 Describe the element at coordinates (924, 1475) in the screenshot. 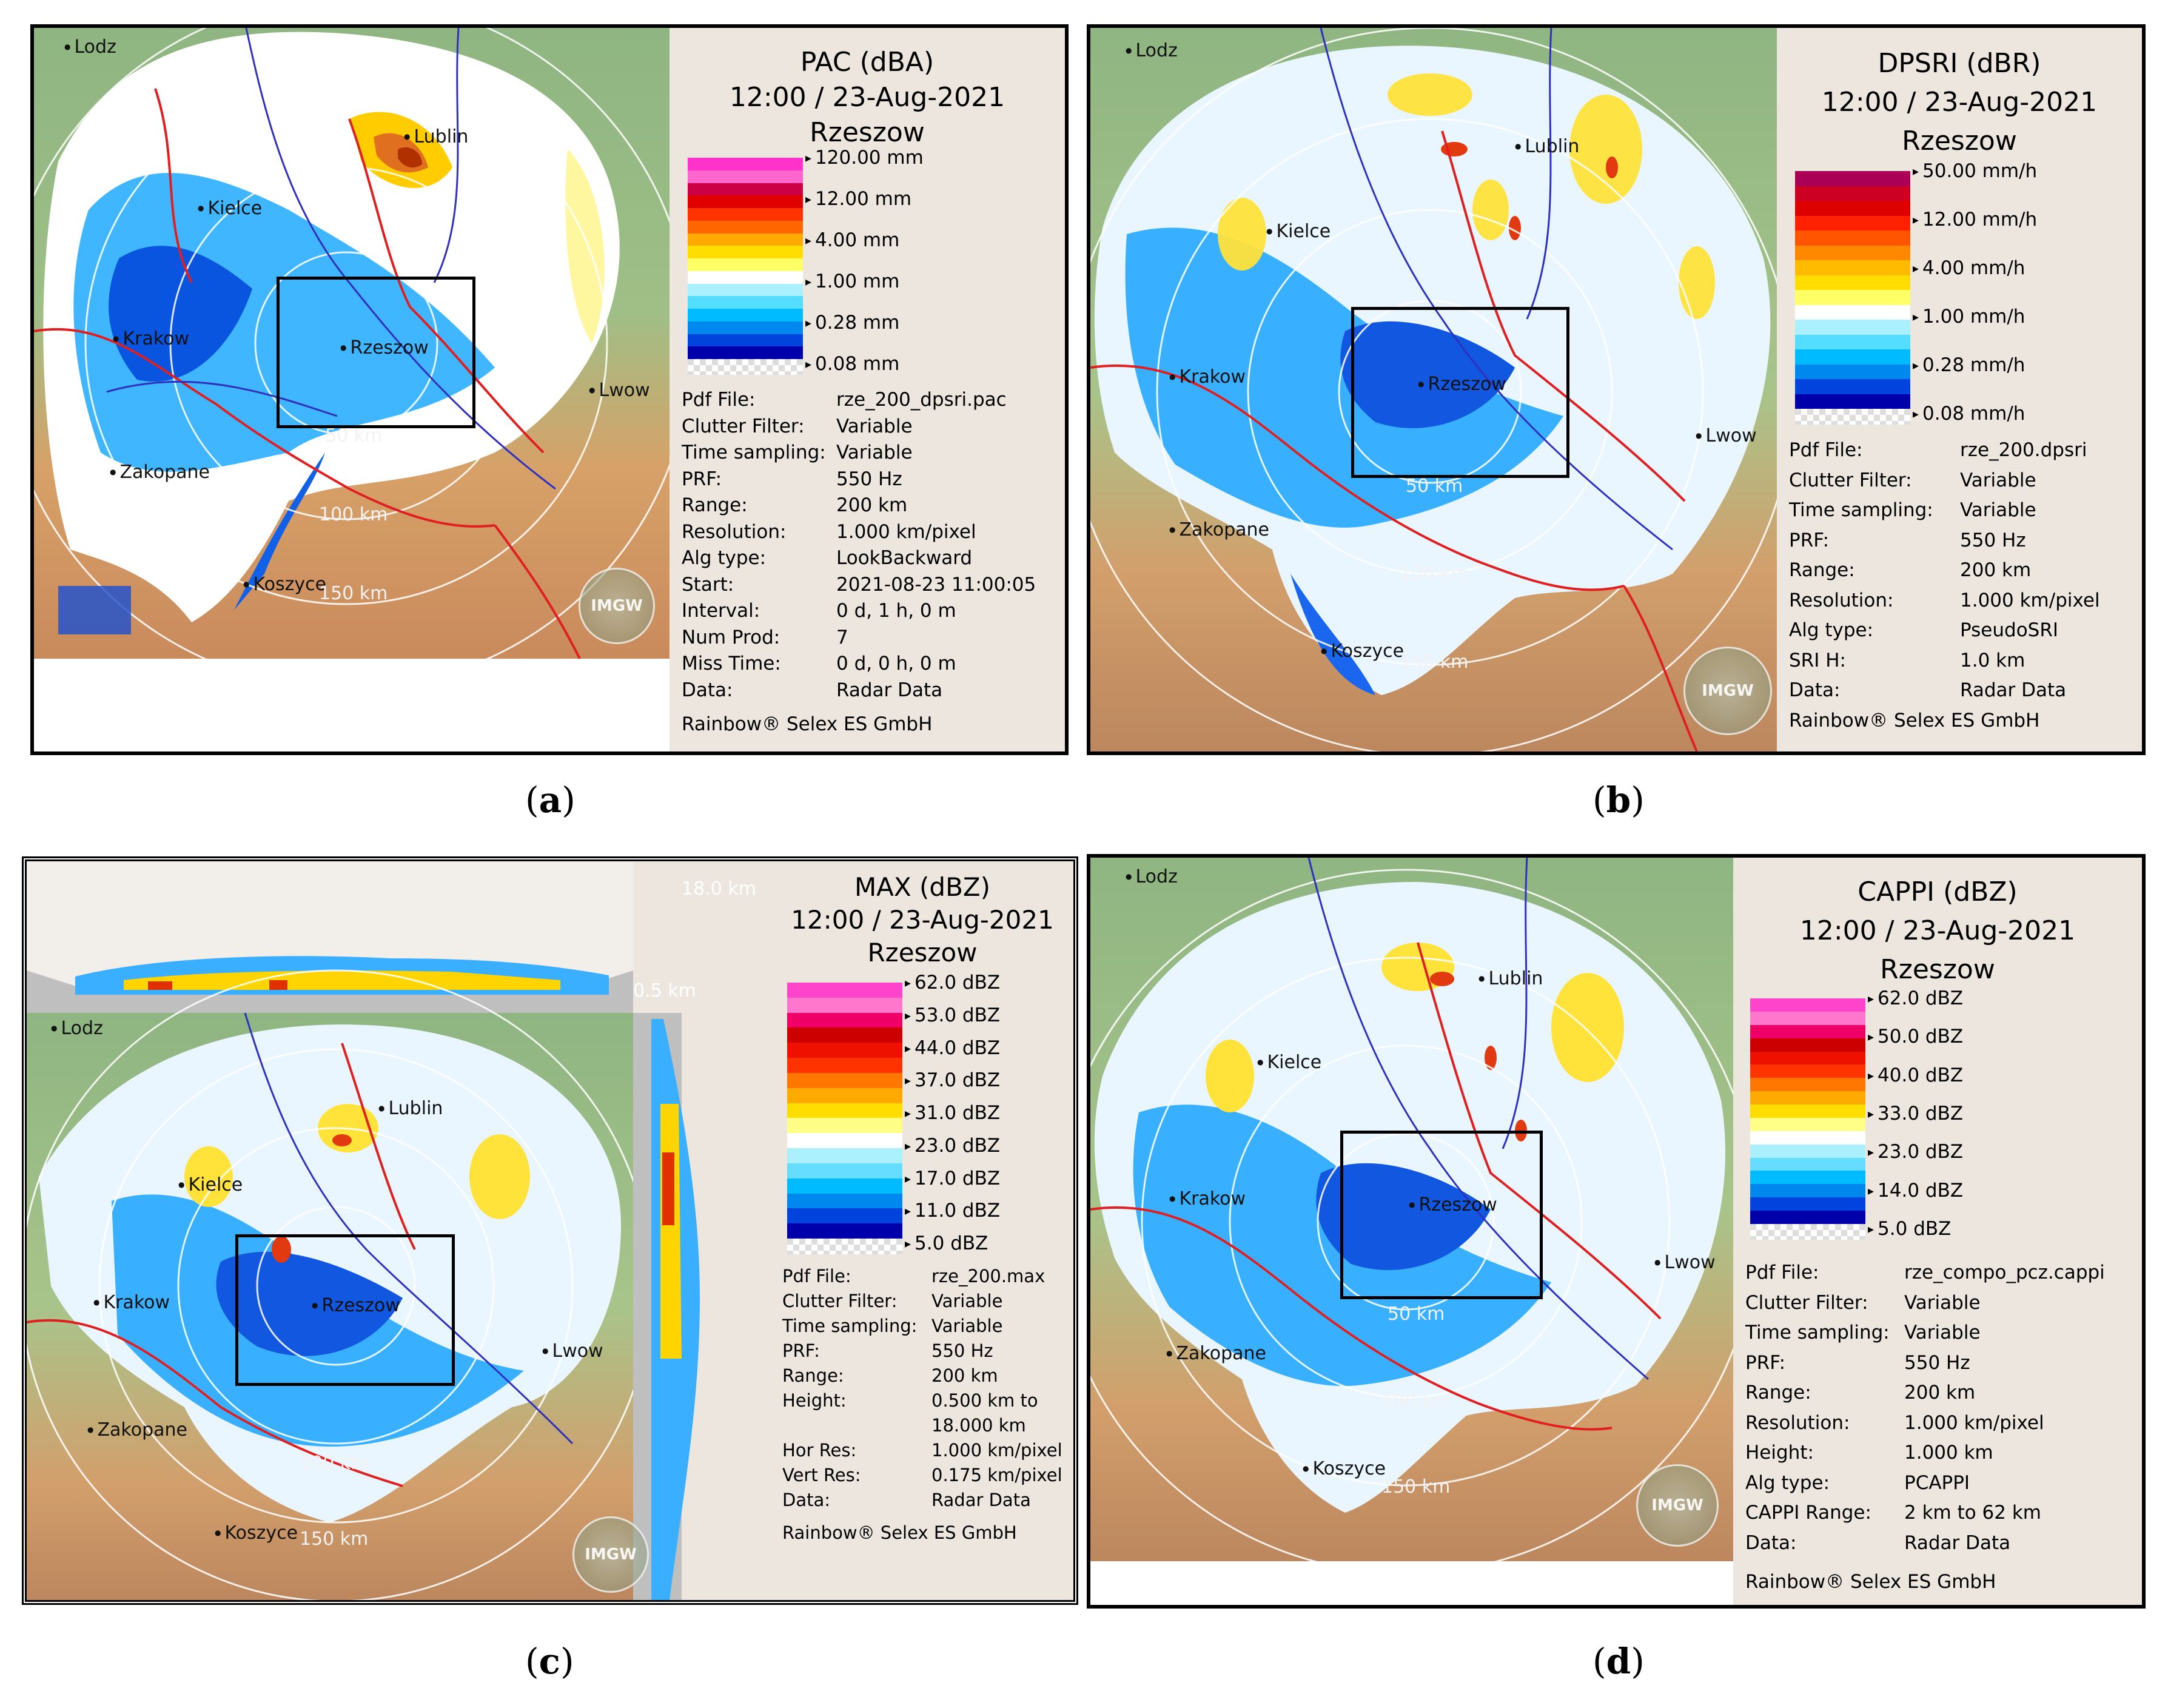

I see `metadata-row: Vert Res: 0.175 km/pixel` at that location.